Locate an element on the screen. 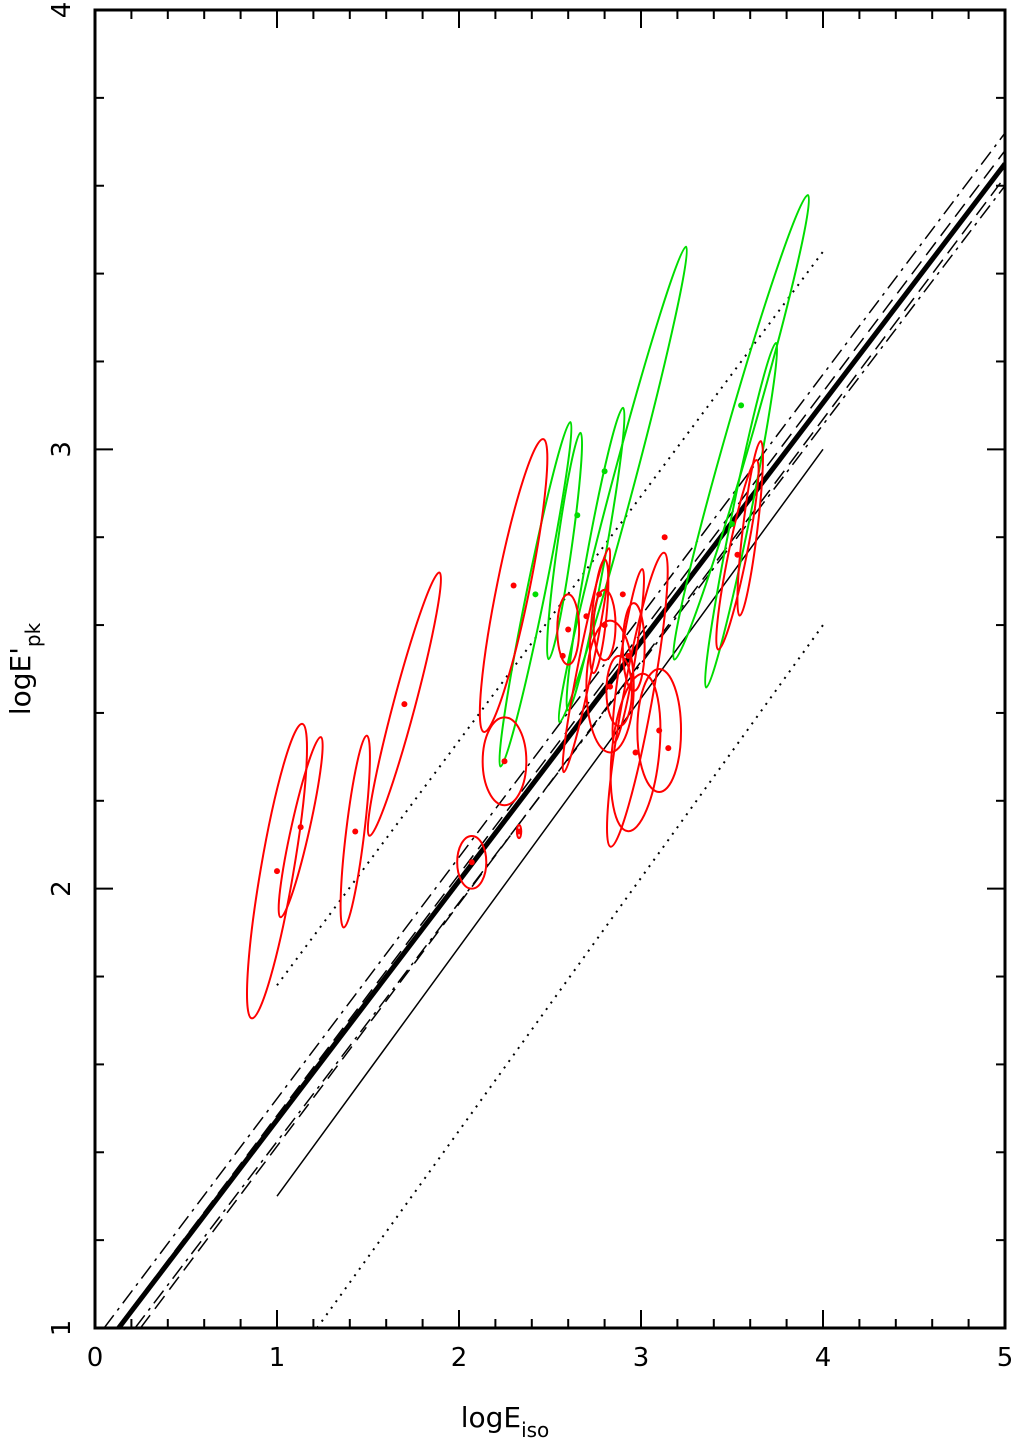 This screenshot has height=1446, width=1015. y-axis-label: logE'pk is located at coordinates (24, 668).